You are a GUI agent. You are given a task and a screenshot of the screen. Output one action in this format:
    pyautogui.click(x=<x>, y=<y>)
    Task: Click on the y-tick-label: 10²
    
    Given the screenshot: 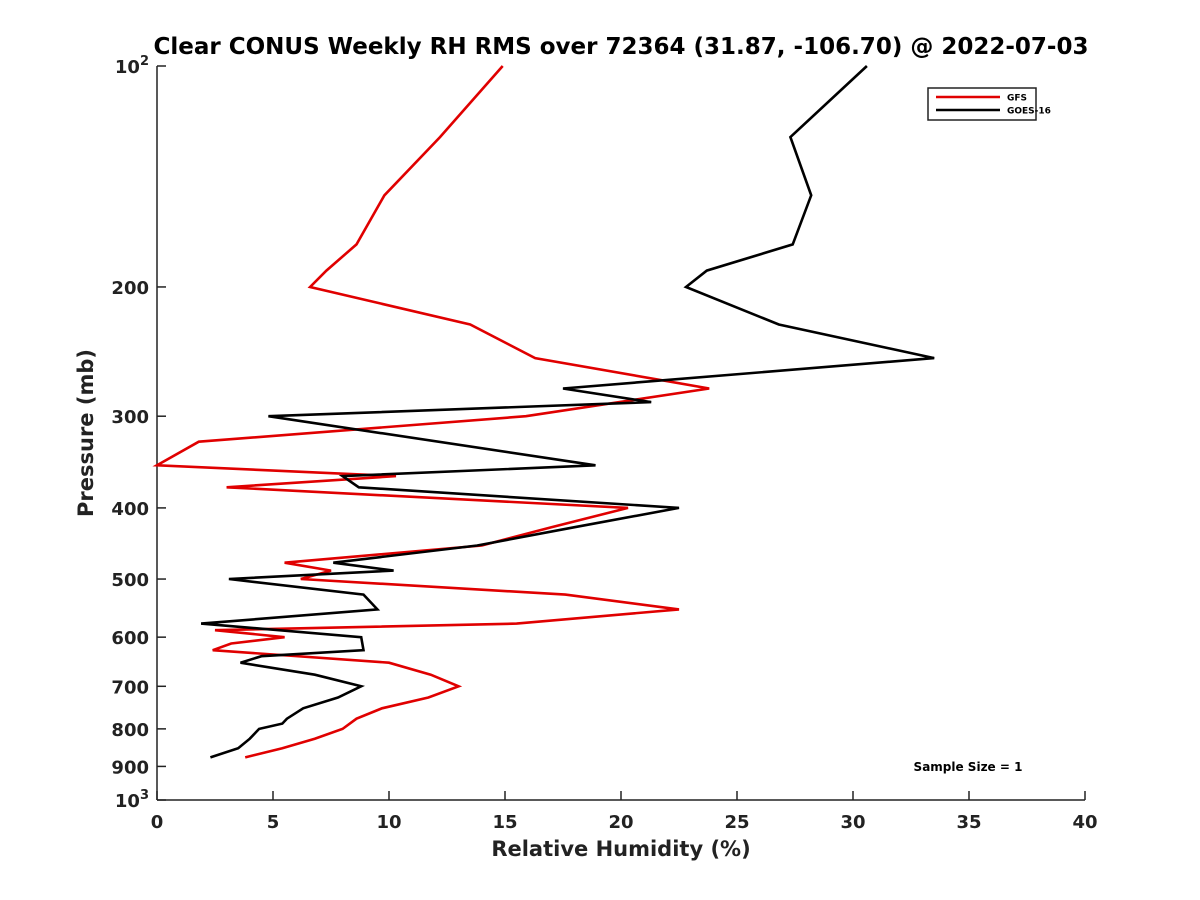 What is the action you would take?
    pyautogui.click(x=132, y=66)
    